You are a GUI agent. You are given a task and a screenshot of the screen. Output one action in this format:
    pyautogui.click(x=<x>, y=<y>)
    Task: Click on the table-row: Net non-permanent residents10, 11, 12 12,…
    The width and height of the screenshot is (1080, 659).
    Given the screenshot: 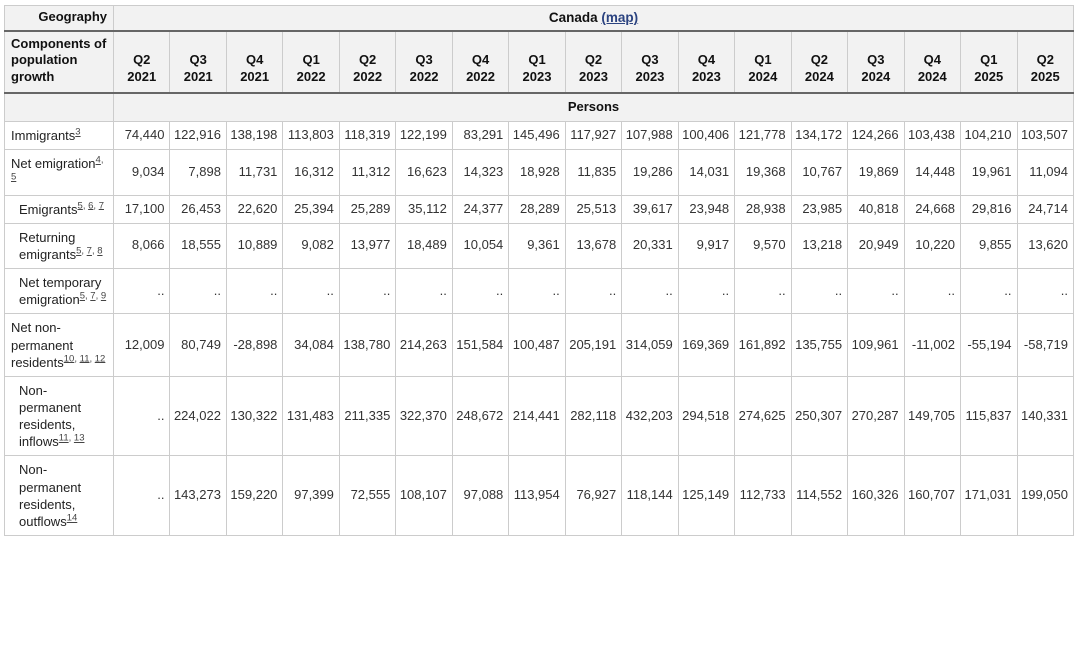 What is the action you would take?
    pyautogui.click(x=539, y=345)
    